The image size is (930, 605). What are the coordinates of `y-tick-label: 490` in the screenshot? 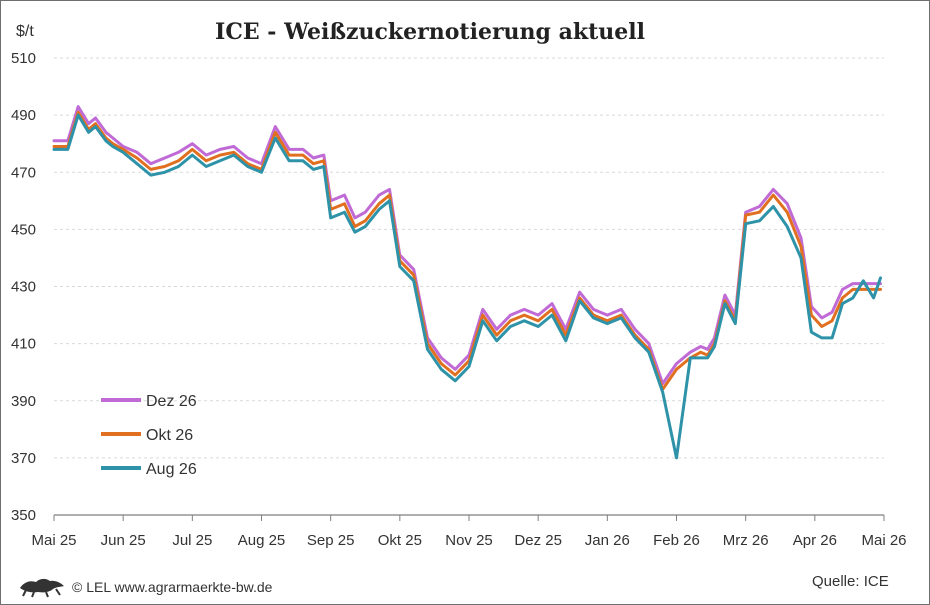 It's located at (23, 115).